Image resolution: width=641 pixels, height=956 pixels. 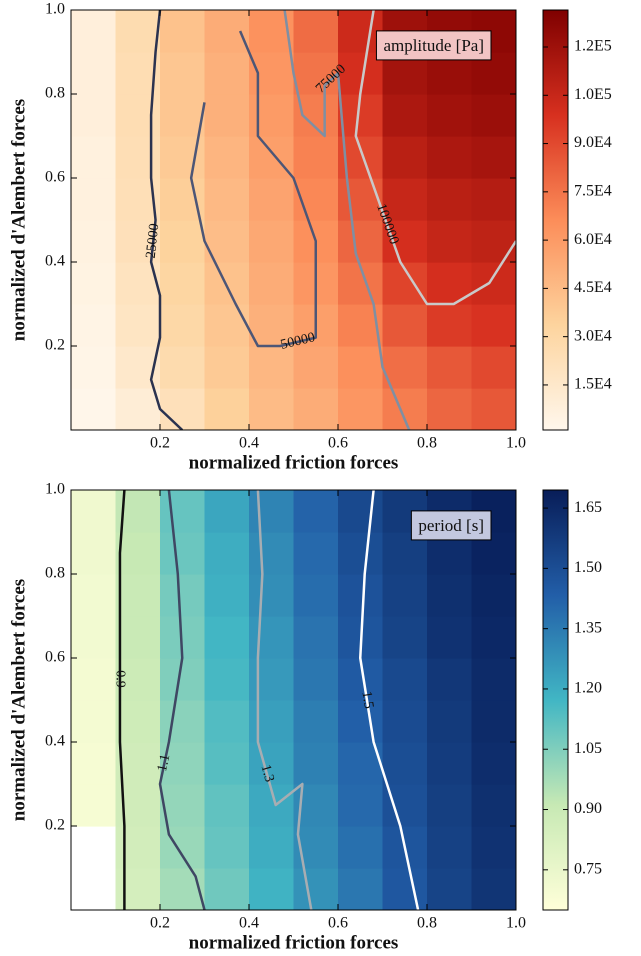 I want to click on colorbar-tick-label: 7.5E4, so click(x=593, y=191).